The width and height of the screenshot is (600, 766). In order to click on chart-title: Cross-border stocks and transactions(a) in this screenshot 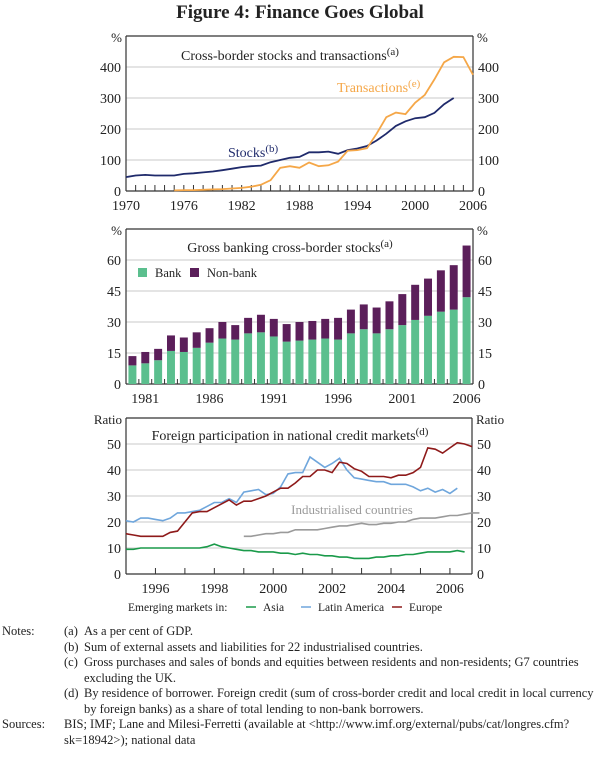, I will do `click(290, 55)`.